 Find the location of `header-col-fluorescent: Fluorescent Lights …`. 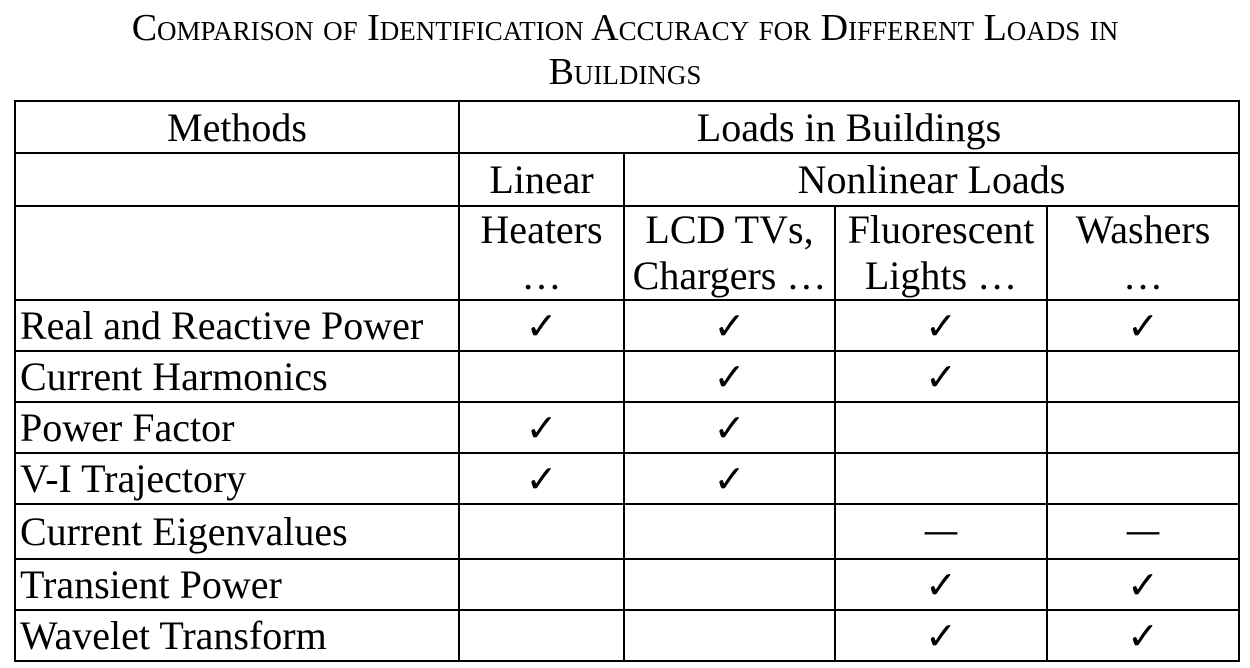

header-col-fluorescent: Fluorescent Lights … is located at coordinates (941, 253).